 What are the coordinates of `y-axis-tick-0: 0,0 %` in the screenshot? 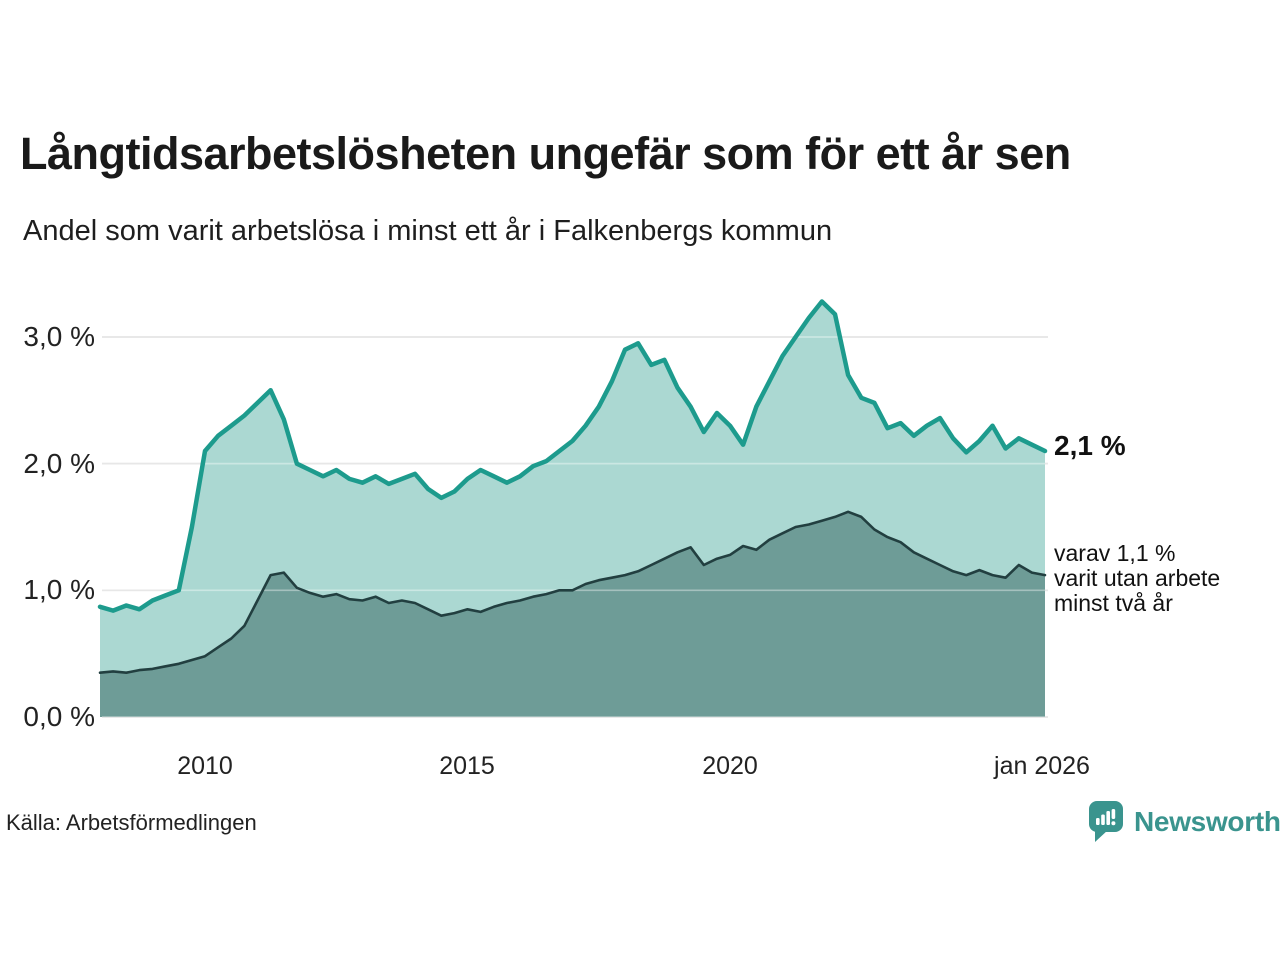 It's located at (59, 716).